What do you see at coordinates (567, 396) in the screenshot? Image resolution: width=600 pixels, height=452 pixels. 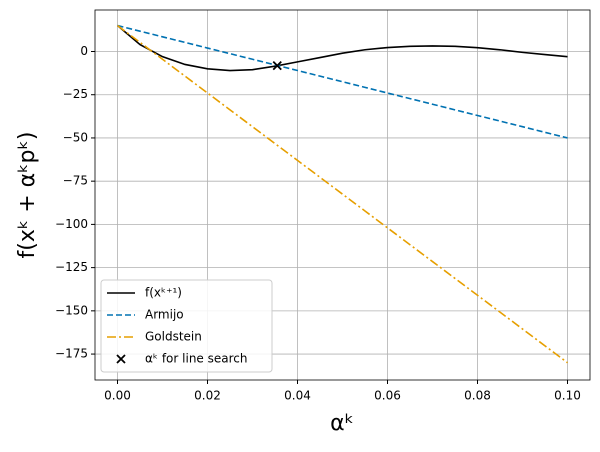 I see `x-tick-label: 0.10` at bounding box center [567, 396].